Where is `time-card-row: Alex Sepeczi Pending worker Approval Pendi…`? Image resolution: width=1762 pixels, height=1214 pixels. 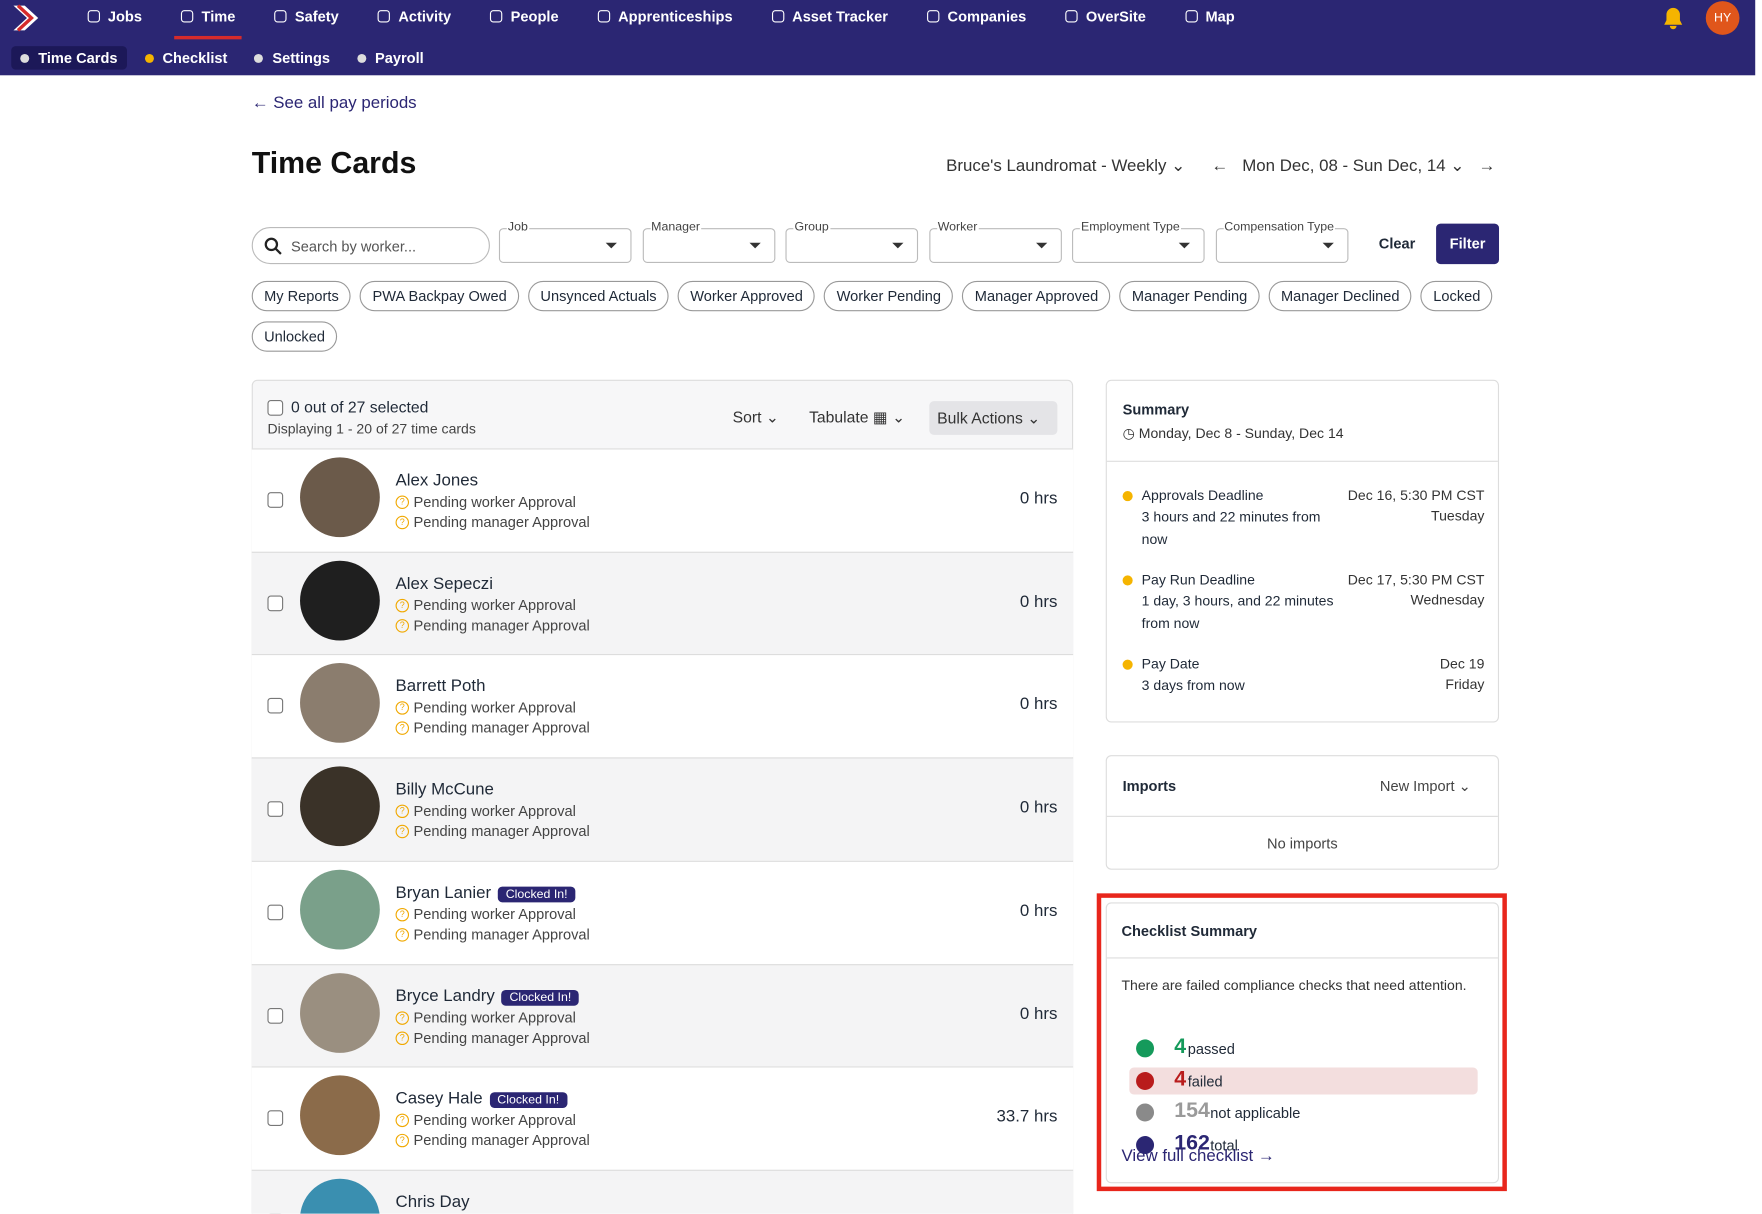
time-card-row: Alex Sepeczi Pending worker Approval Pendi… is located at coordinates (662, 603).